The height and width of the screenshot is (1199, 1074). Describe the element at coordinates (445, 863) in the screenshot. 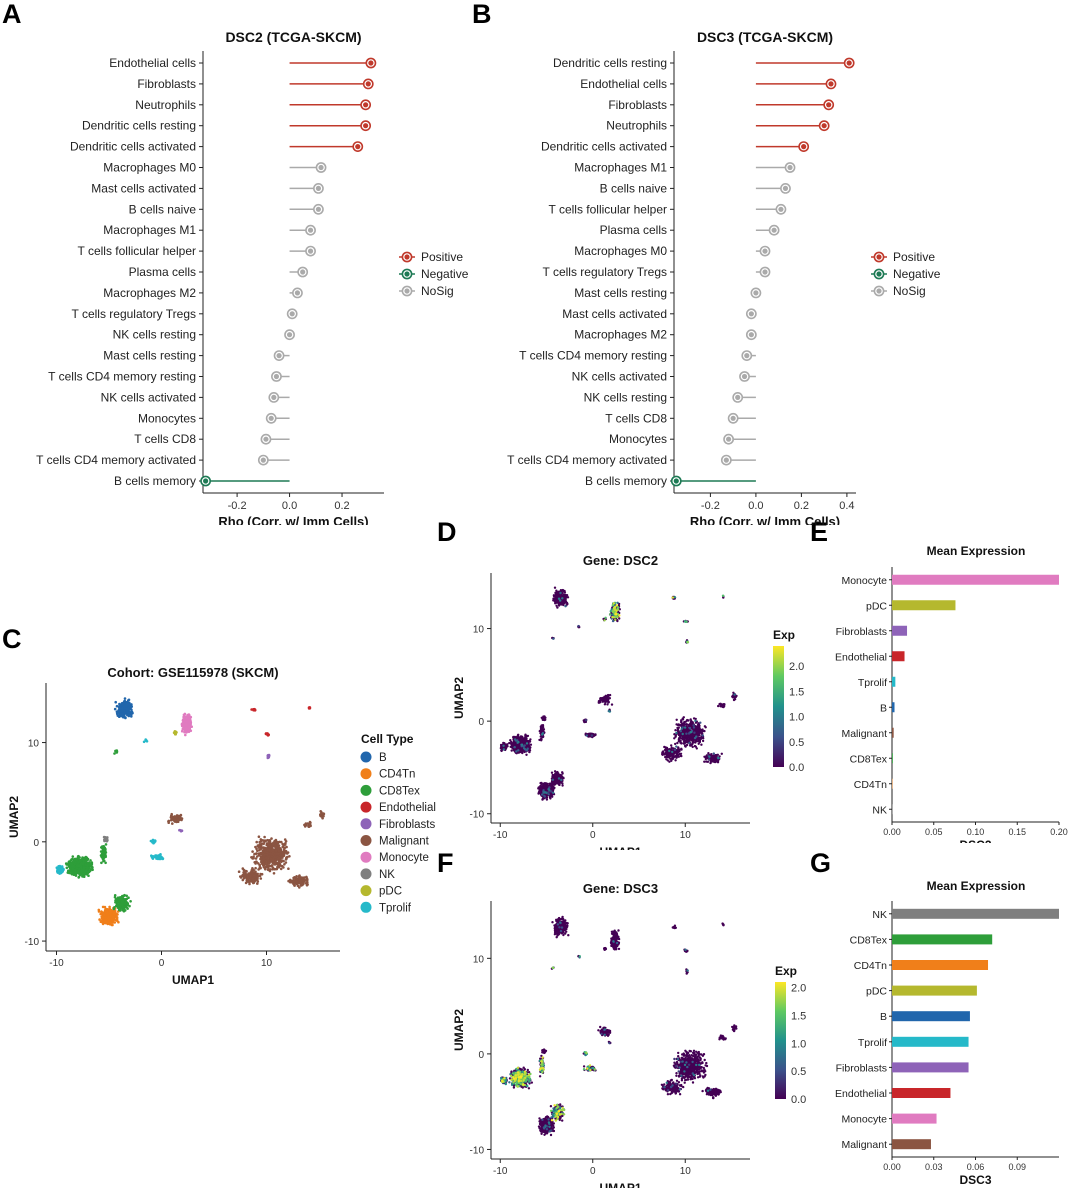

I see `panel-letter-f: F` at that location.